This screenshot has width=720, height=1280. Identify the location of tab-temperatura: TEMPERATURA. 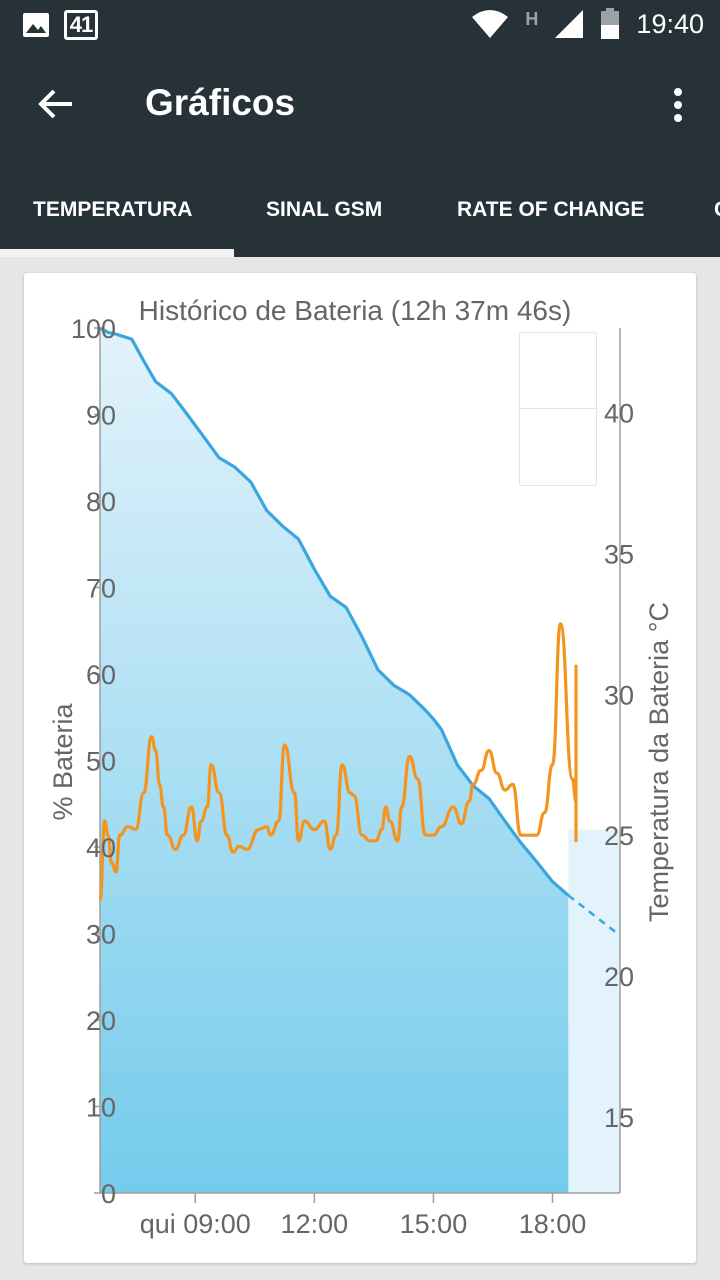
(113, 209).